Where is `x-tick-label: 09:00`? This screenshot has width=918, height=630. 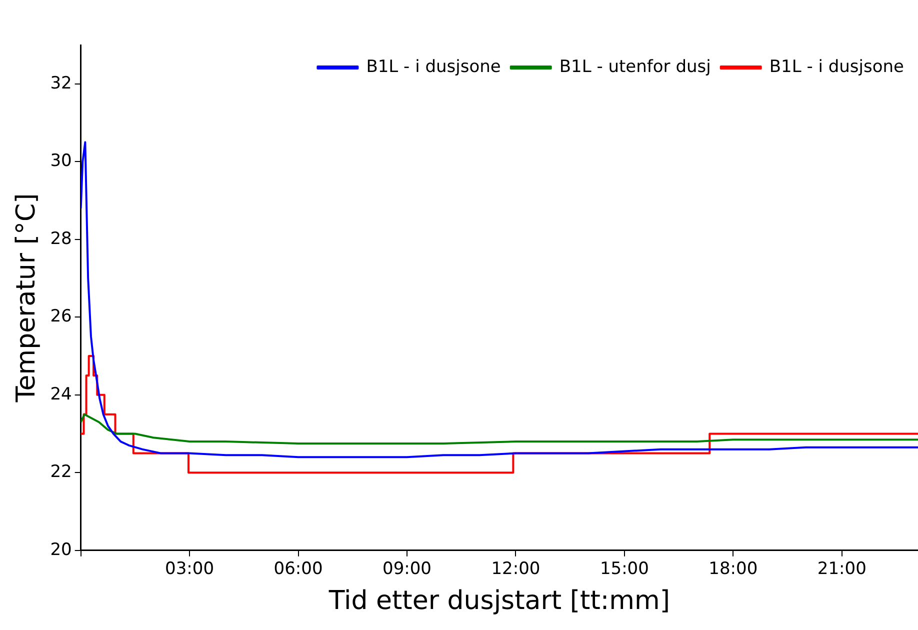
x-tick-label: 09:00 is located at coordinates (407, 569).